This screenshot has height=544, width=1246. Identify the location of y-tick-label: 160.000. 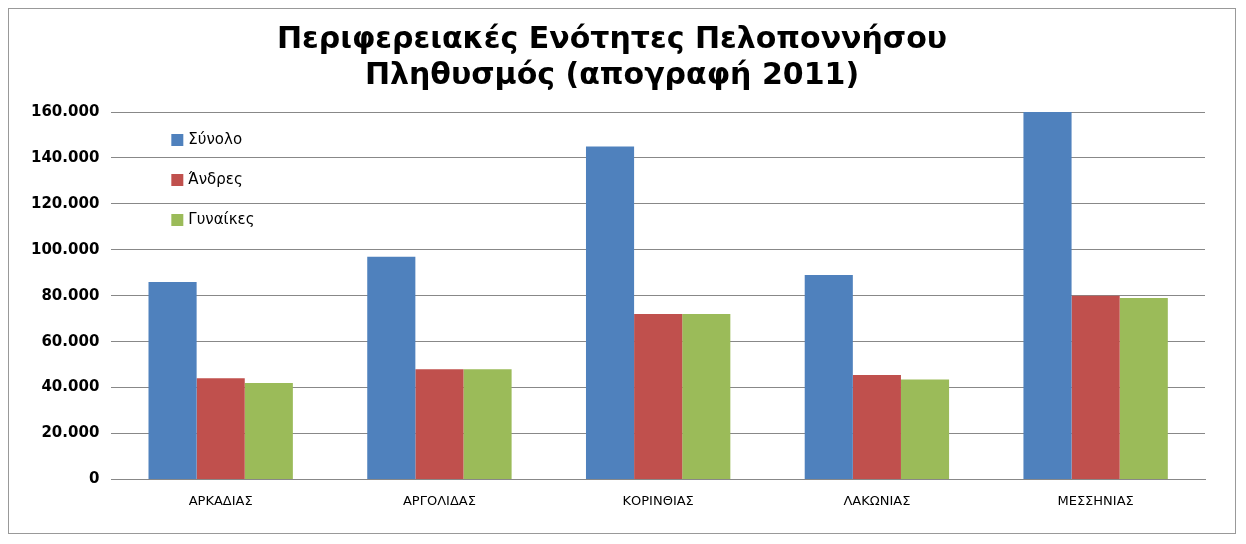
(65, 110).